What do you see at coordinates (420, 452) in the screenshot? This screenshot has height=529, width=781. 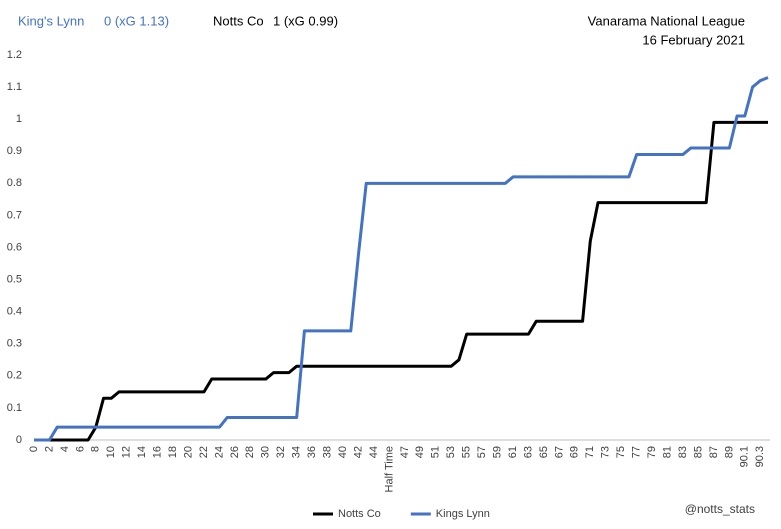 I see `x-tick-label: 49` at bounding box center [420, 452].